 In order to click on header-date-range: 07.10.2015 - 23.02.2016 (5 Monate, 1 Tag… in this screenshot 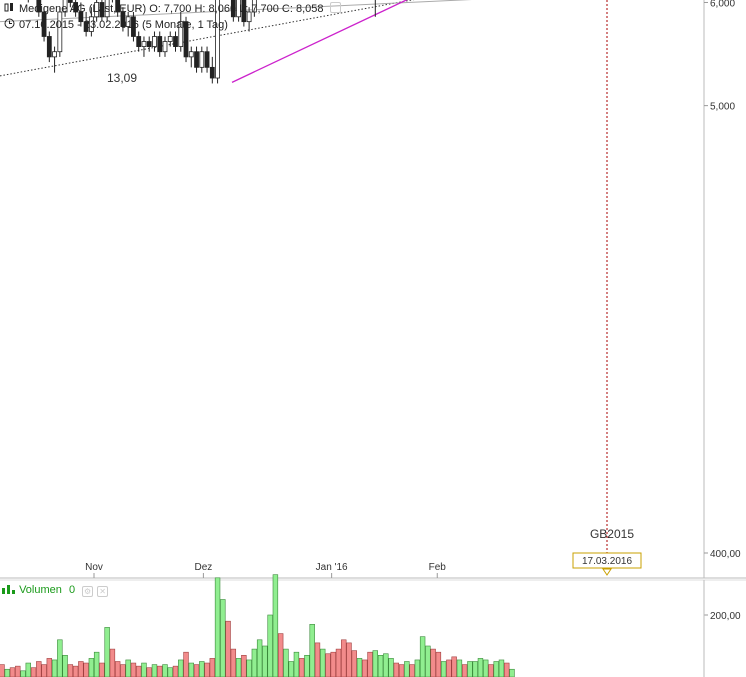, I will do `click(123, 25)`.